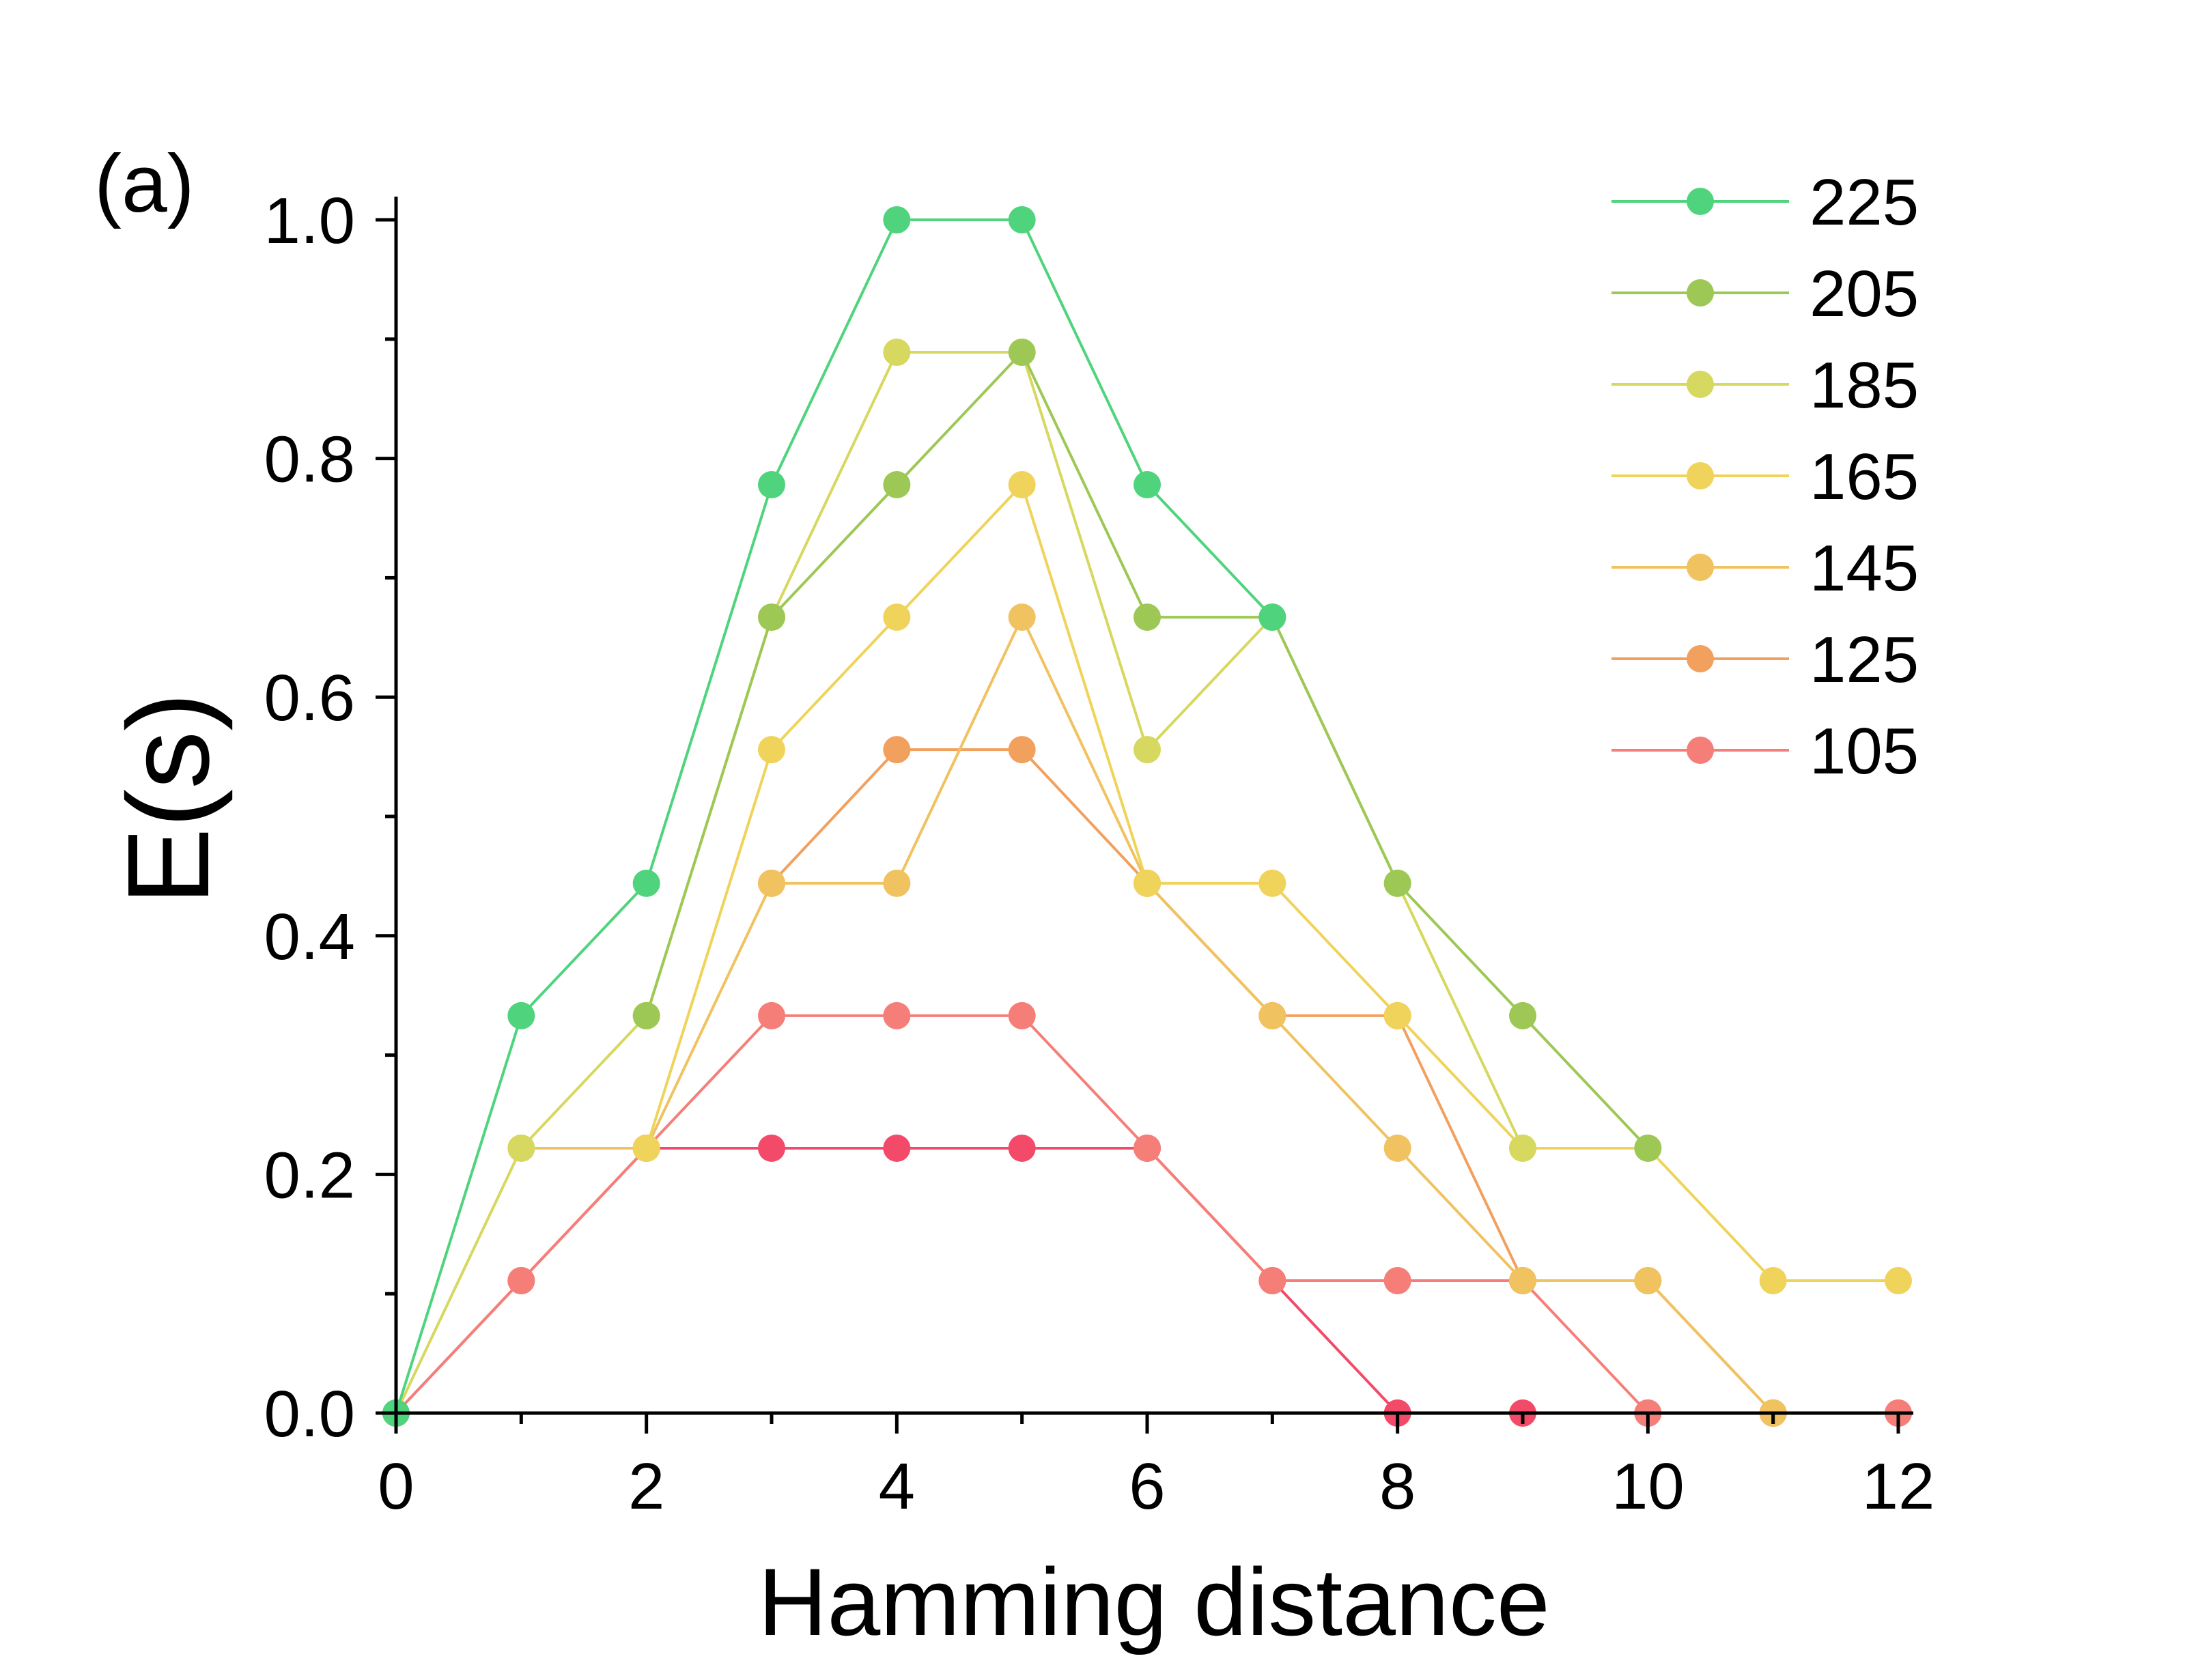 The image size is (2196, 1680). What do you see at coordinates (1865, 751) in the screenshot?
I see `legend-label: 105` at bounding box center [1865, 751].